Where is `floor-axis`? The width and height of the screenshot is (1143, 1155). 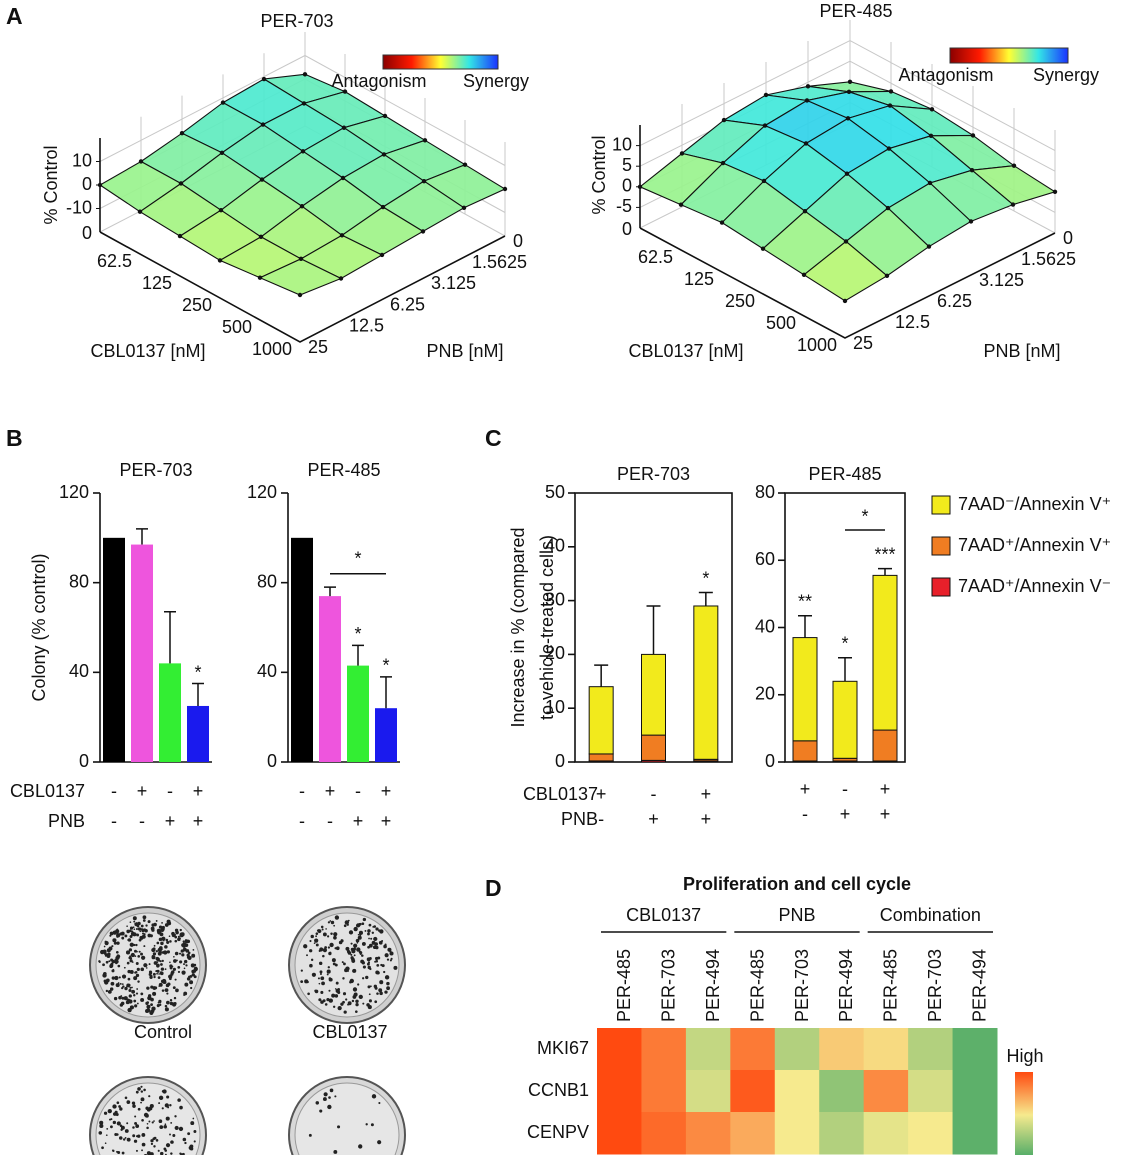 floor-axis is located at coordinates (847, 283).